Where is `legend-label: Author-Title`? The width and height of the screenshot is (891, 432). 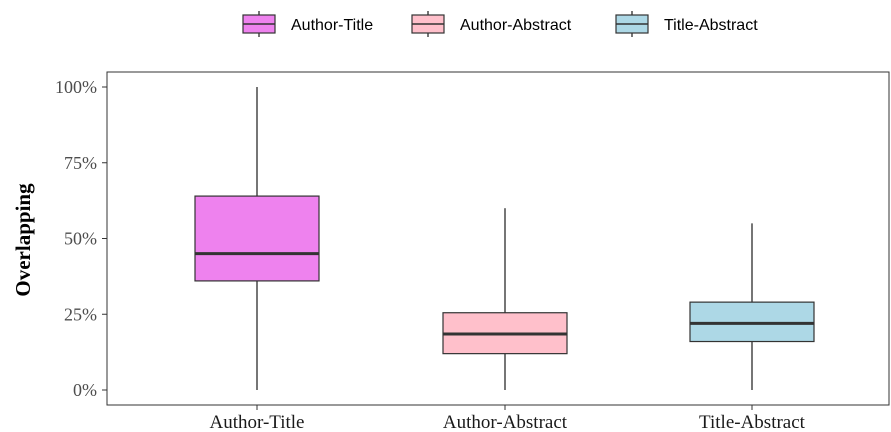 legend-label: Author-Title is located at coordinates (332, 25).